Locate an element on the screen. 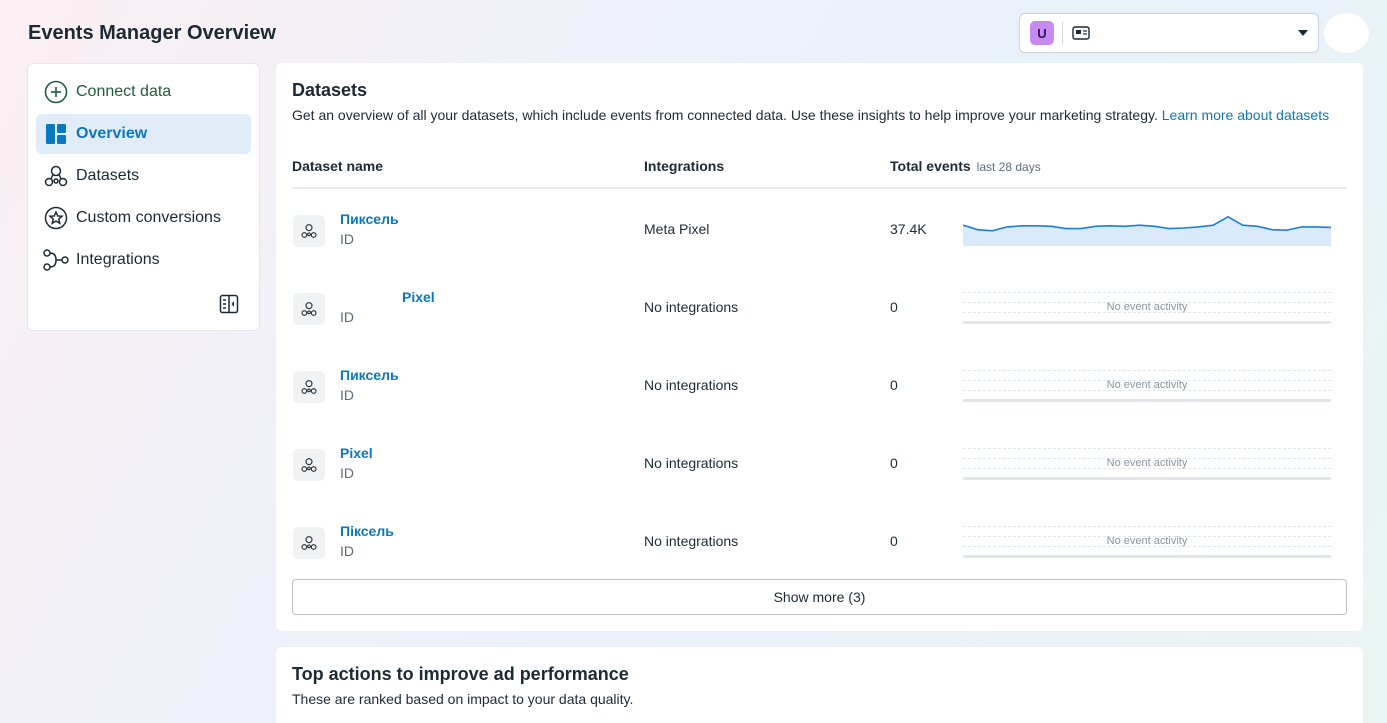  star-circle-icon is located at coordinates (56, 218).